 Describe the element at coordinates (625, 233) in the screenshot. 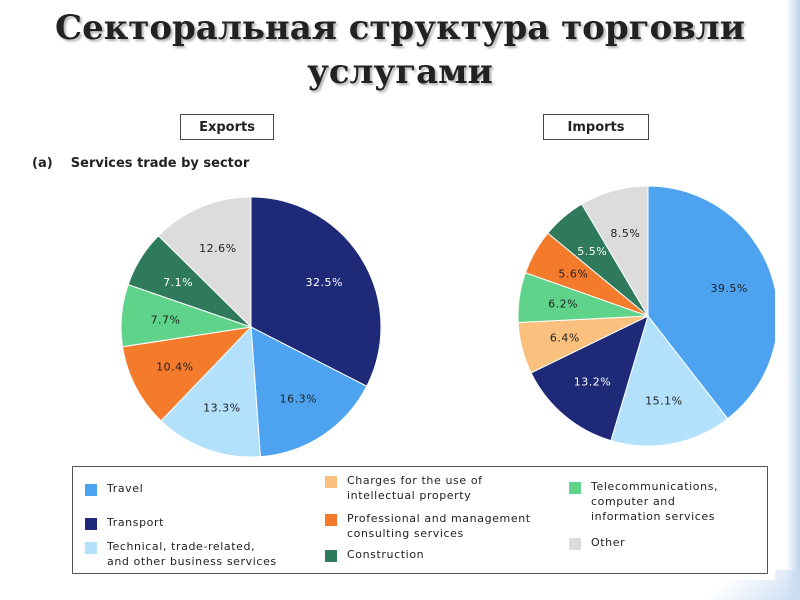

I see `imports-label-other: 8.5%` at that location.